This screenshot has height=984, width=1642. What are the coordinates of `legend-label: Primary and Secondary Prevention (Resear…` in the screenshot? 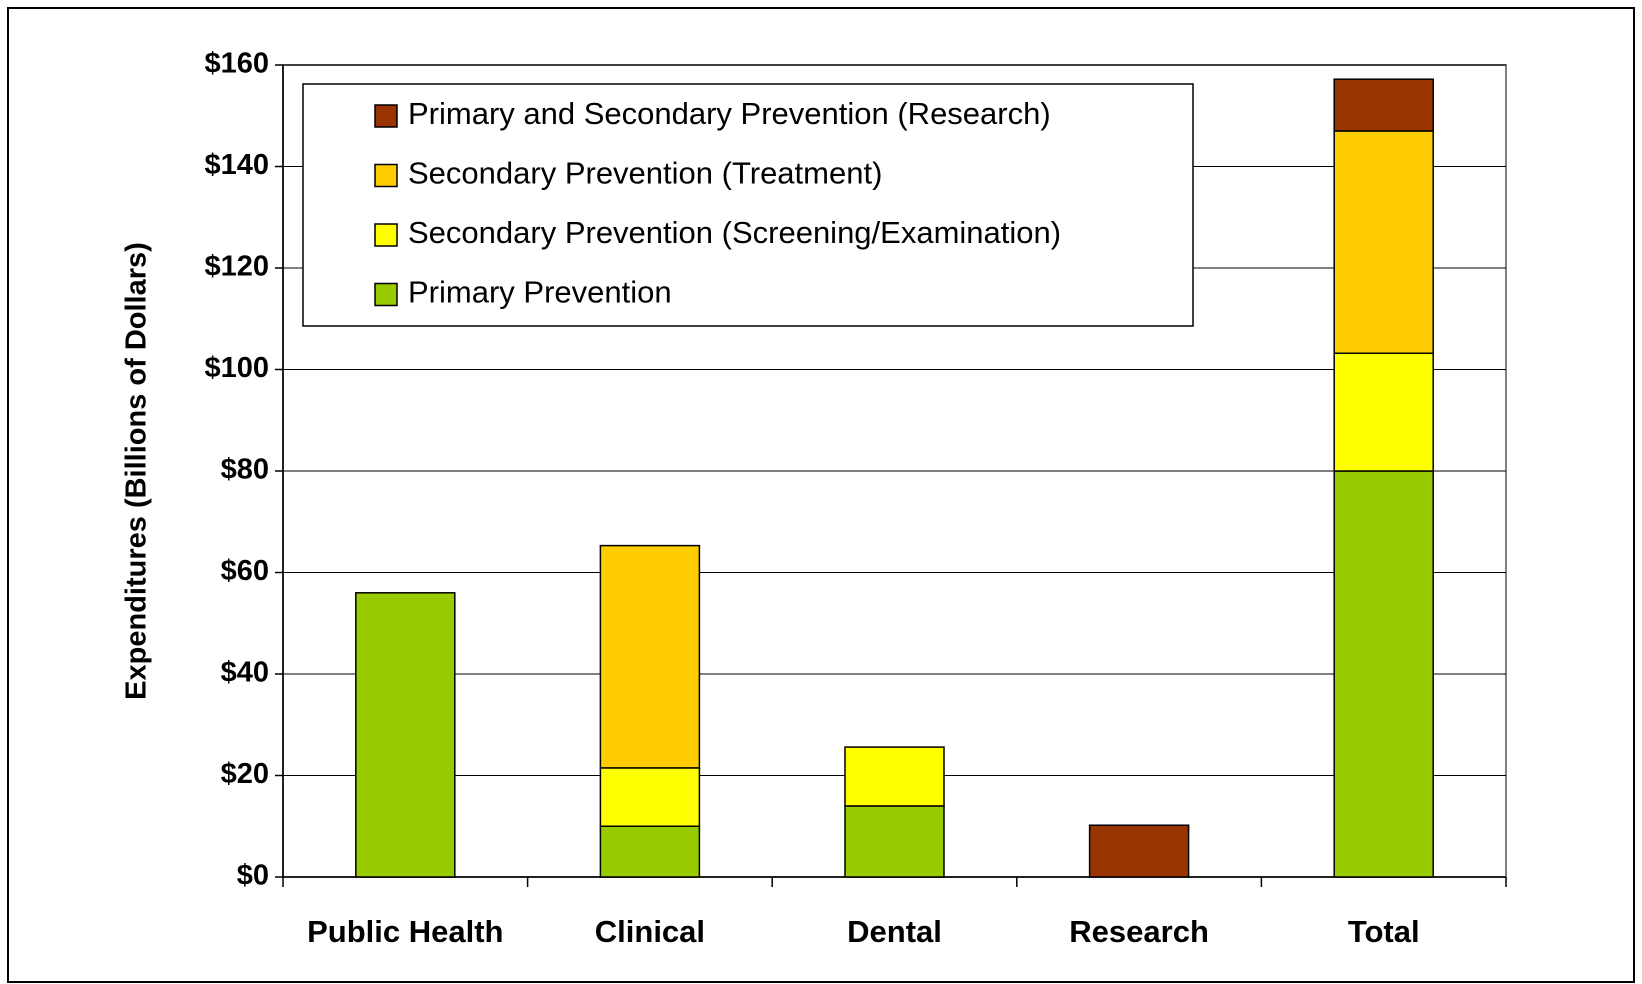 It's located at (729, 113).